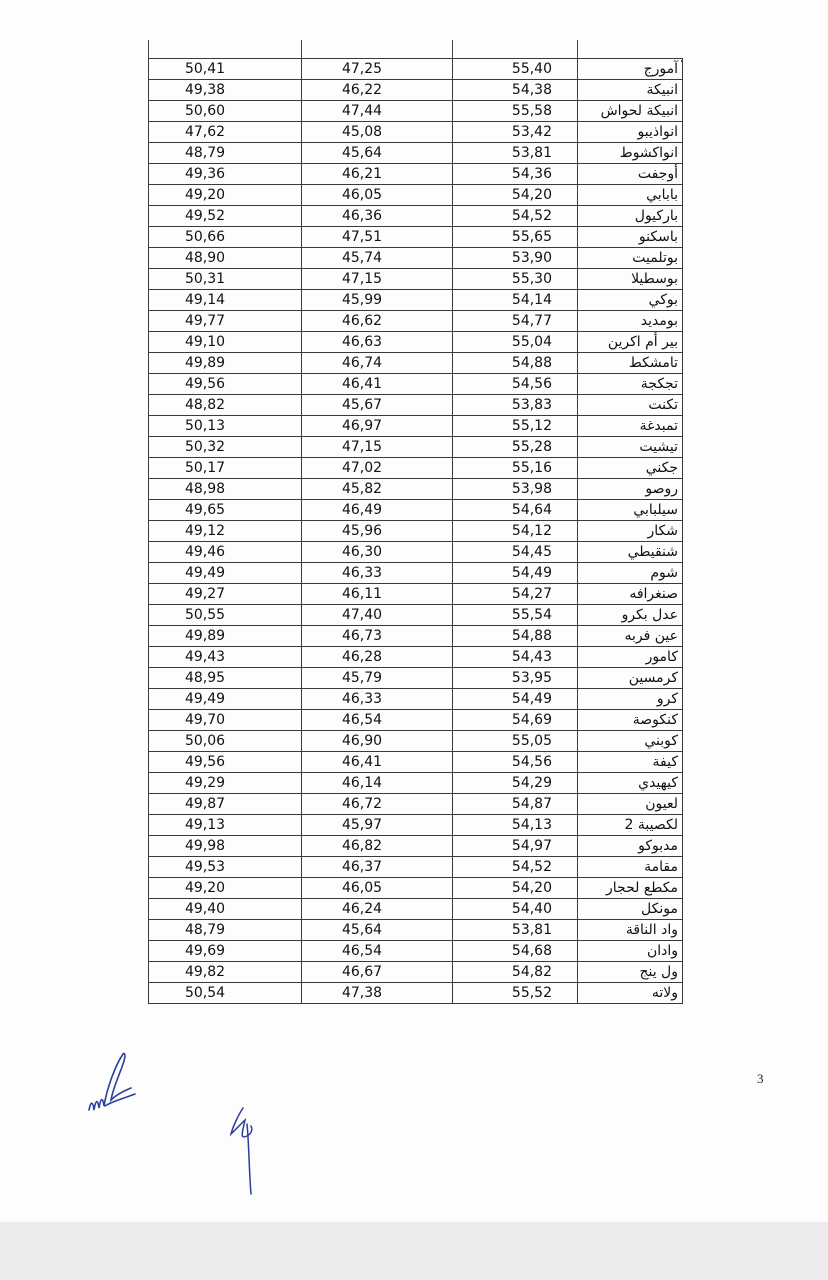 The height and width of the screenshot is (1280, 828). Describe the element at coordinates (515, 90) in the screenshot. I see `value-col-3: 54,38` at that location.